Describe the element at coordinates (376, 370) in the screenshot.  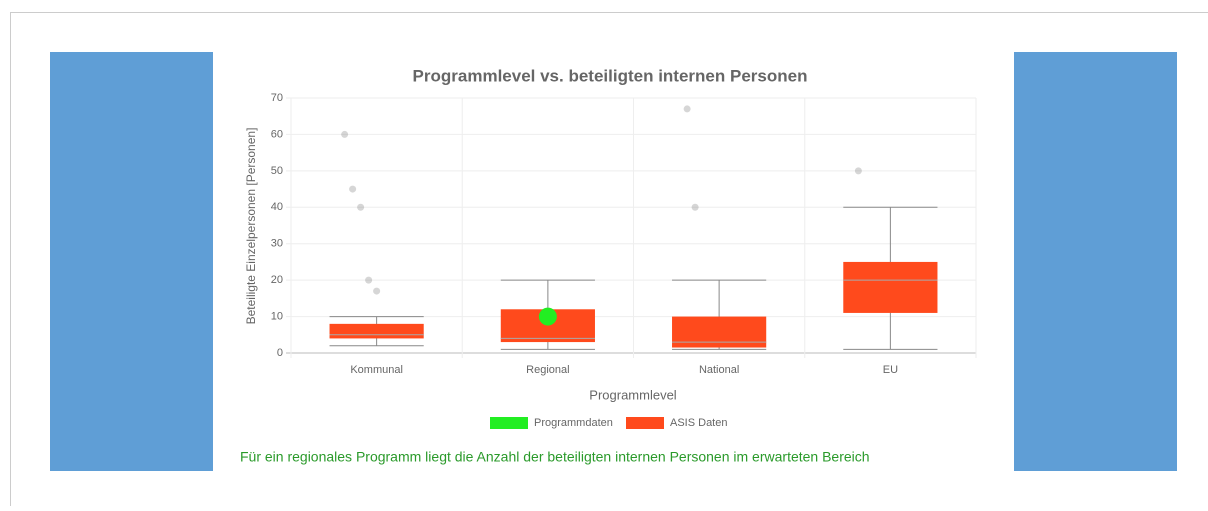
I see `x-tick-label: Kommunal` at that location.